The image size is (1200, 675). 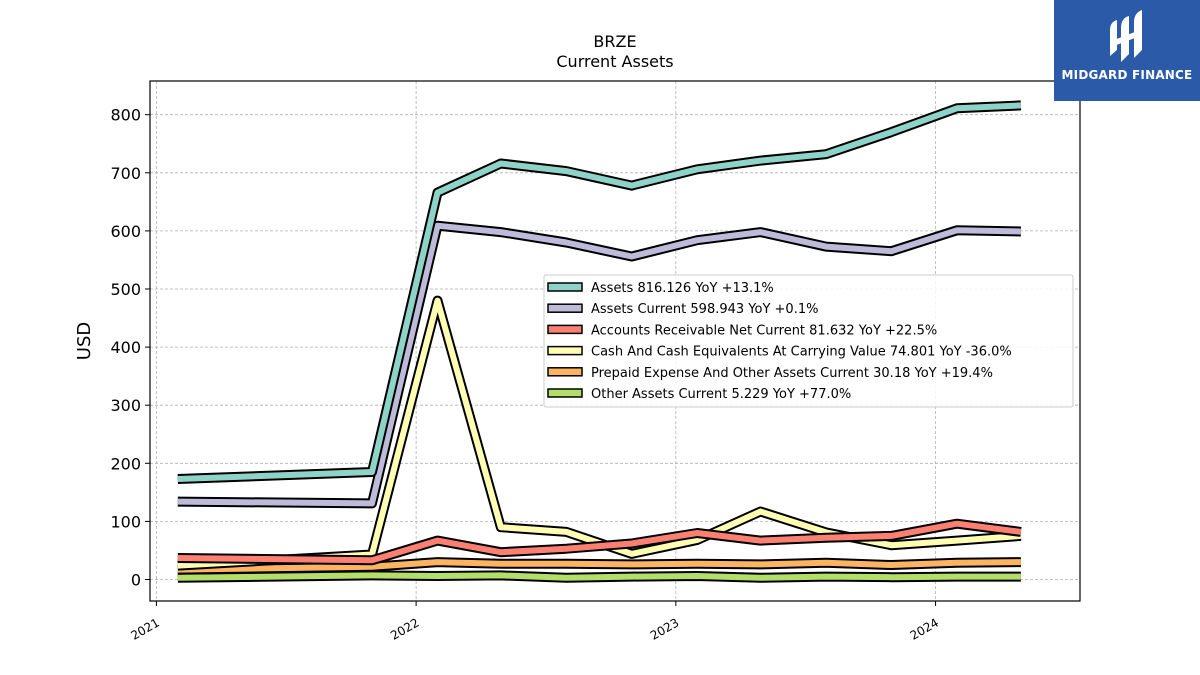 I want to click on y-axis-label: USD, so click(x=84, y=341).